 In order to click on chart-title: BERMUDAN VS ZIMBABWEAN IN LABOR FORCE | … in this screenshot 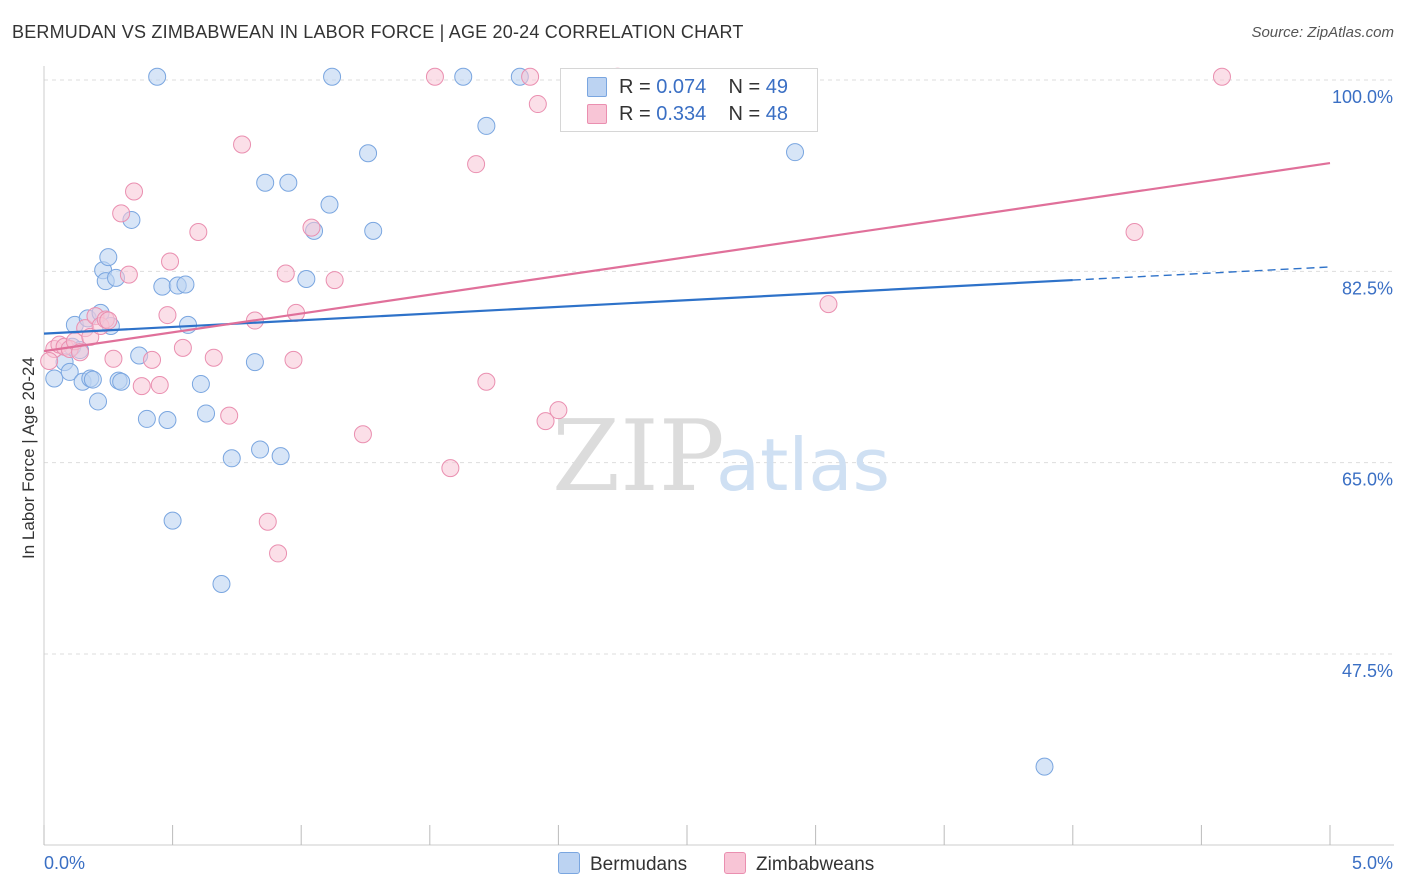, I will do `click(378, 32)`.